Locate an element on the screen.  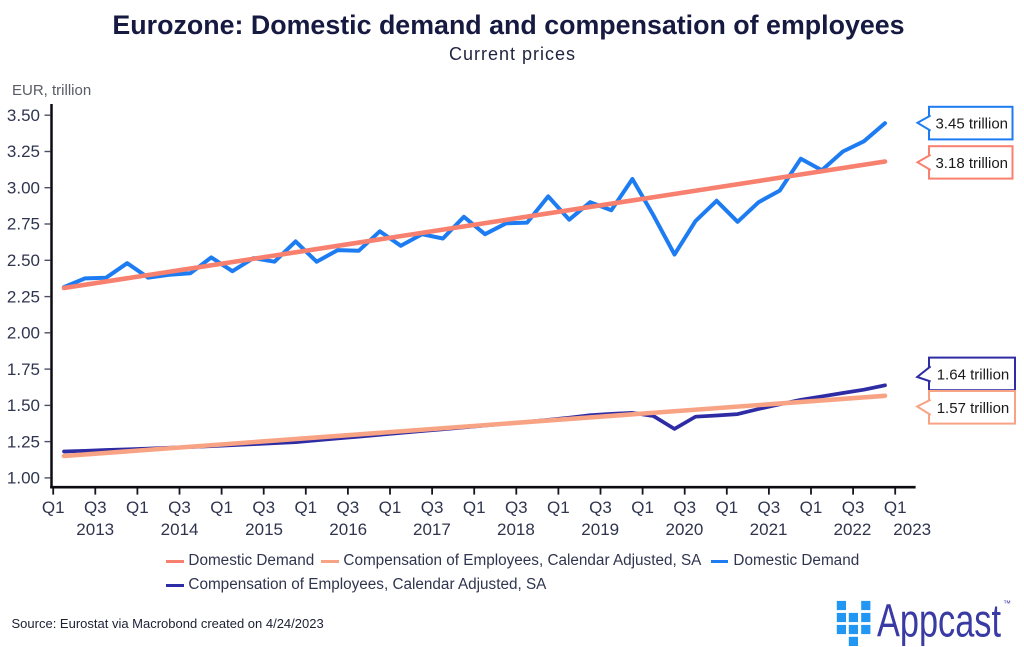
svg-text: 2.00 is located at coordinates (23, 333).